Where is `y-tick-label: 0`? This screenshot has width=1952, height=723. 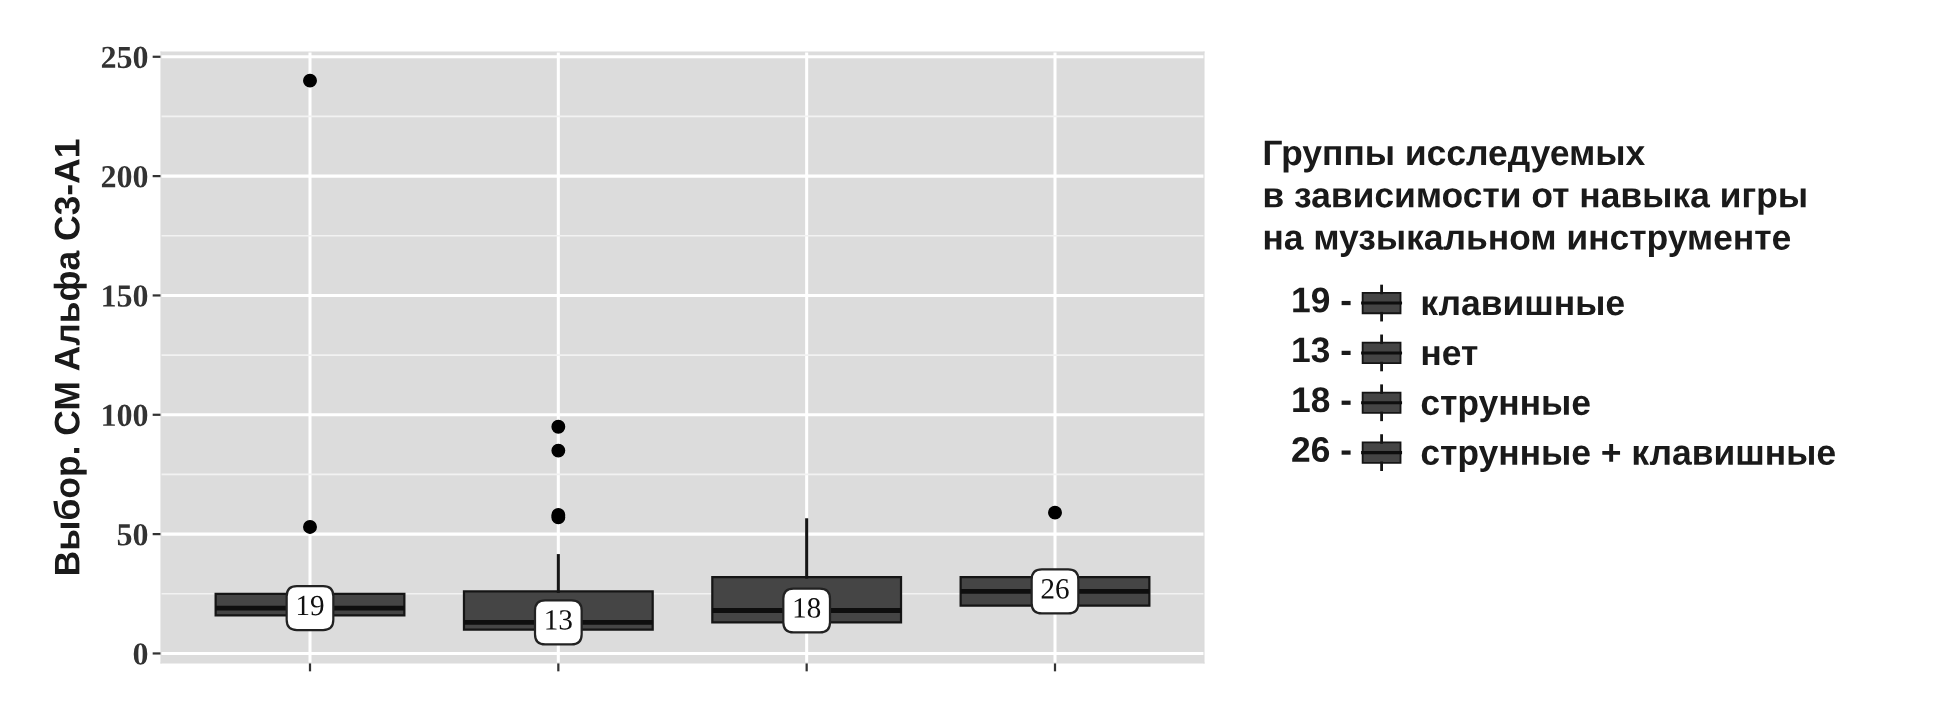
y-tick-label: 0 is located at coordinates (140, 654).